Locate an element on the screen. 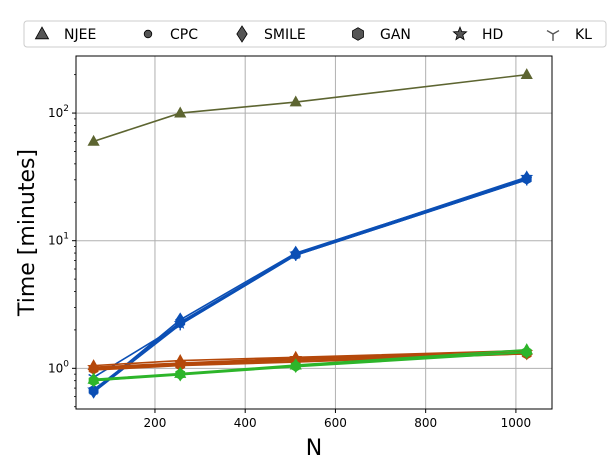 The image size is (614, 461). x-tick-label: 800 is located at coordinates (425, 423).